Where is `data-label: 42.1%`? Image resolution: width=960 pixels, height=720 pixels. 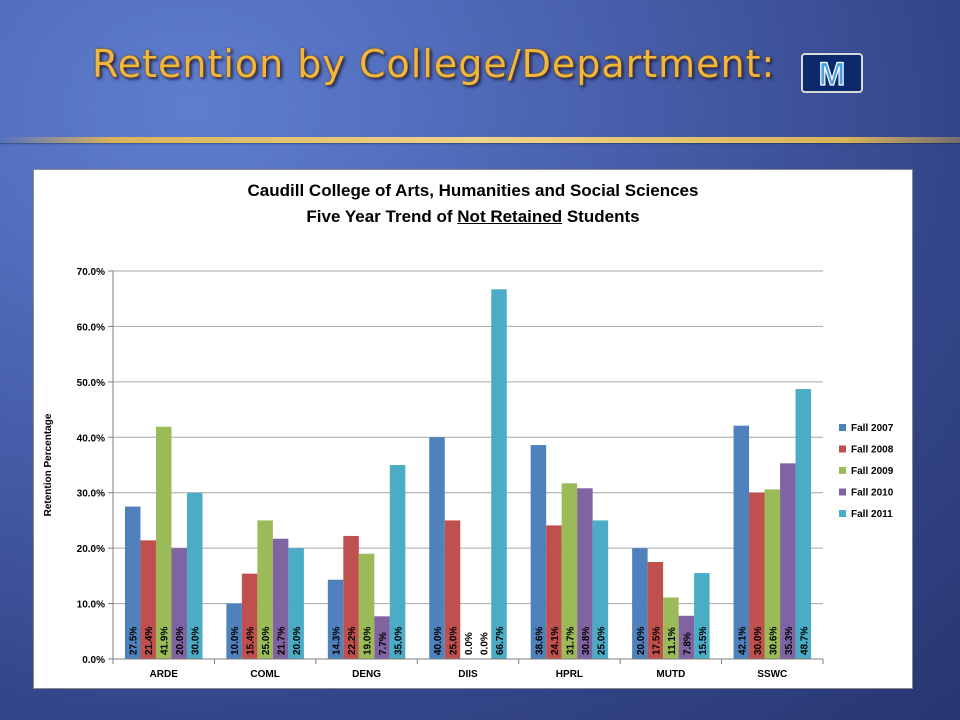 data-label: 42.1% is located at coordinates (742, 641).